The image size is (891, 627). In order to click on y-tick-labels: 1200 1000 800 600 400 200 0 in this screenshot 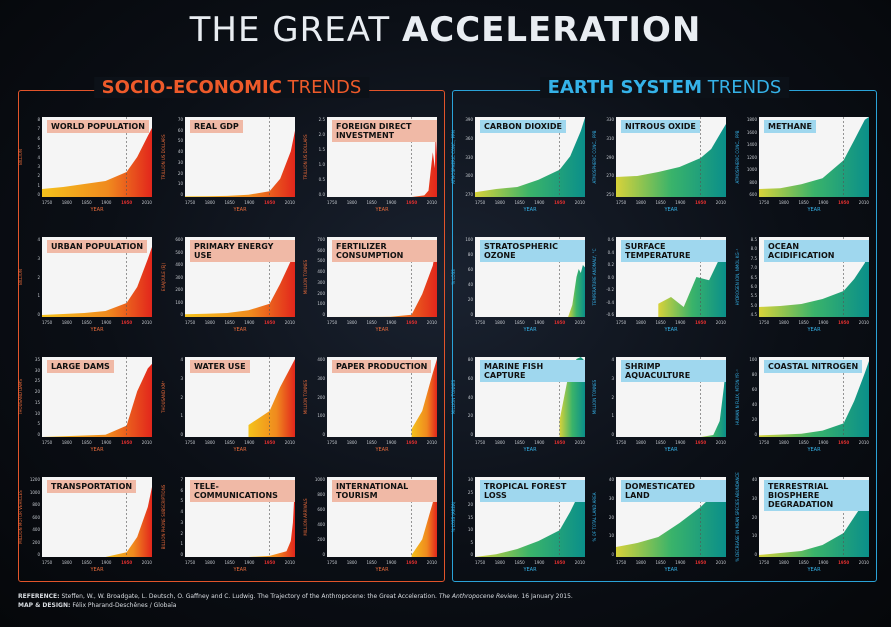, I will do `click(34, 517)`.